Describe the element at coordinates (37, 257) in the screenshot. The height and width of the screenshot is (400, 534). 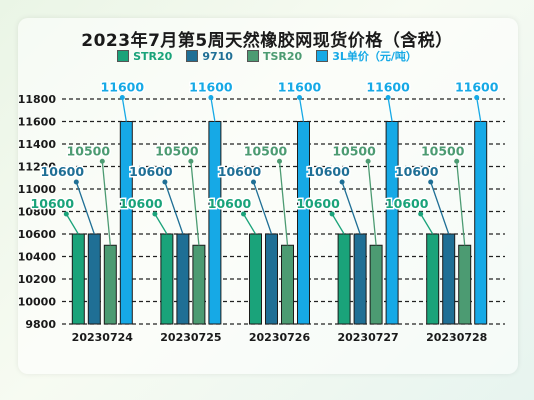
I see `y-tick-label: 10400` at that location.